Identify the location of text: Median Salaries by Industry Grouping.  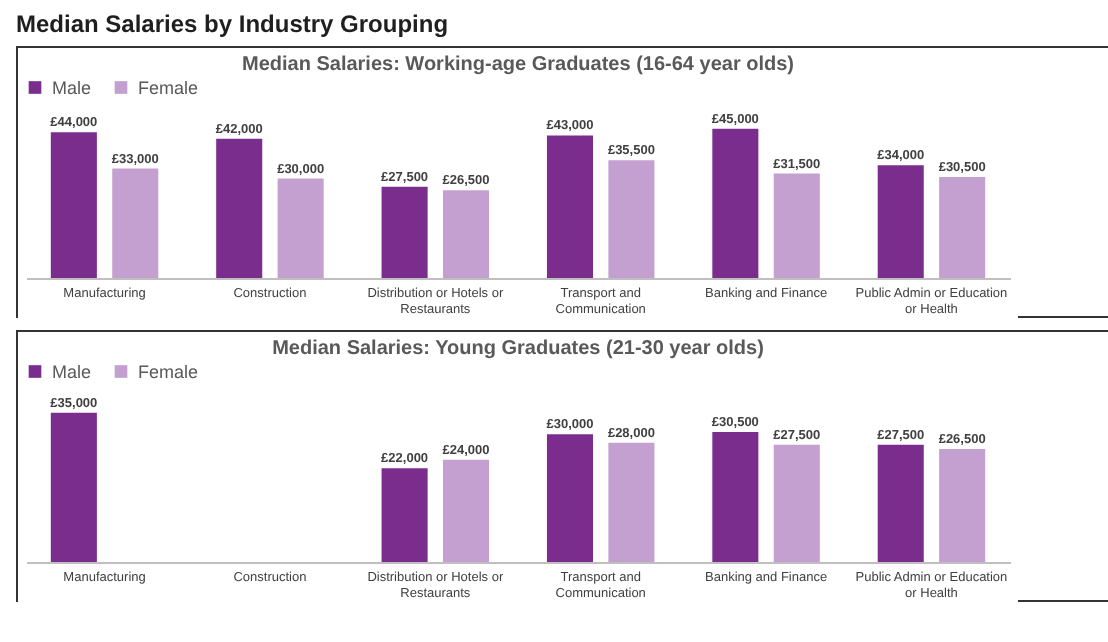
(232, 25).